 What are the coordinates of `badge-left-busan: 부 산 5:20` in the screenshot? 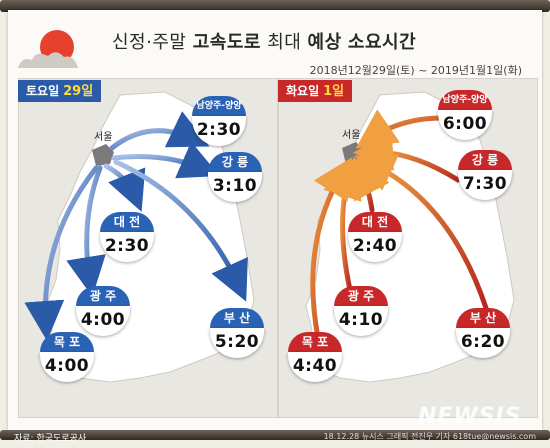 It's located at (237, 333).